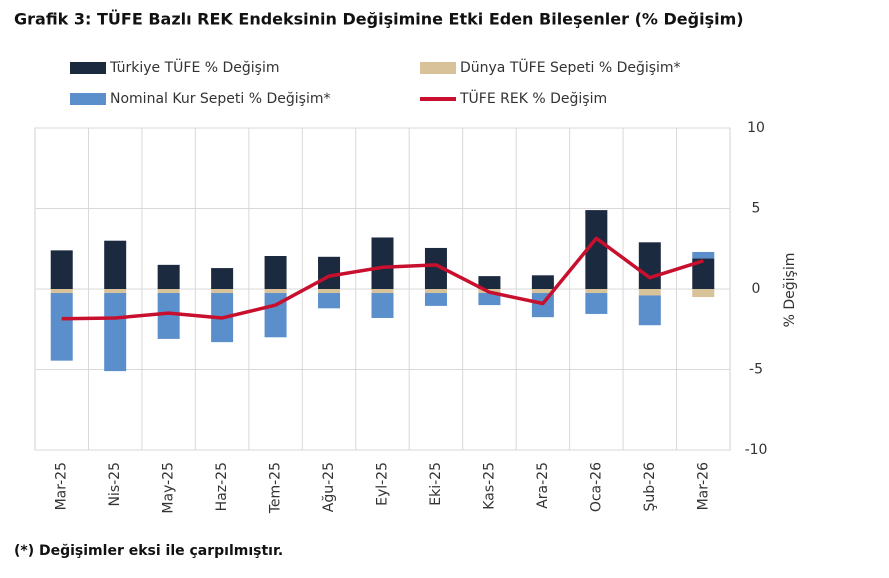 Image resolution: width=889 pixels, height=578 pixels. I want to click on x-tick-label: Haz-25, so click(222, 486).